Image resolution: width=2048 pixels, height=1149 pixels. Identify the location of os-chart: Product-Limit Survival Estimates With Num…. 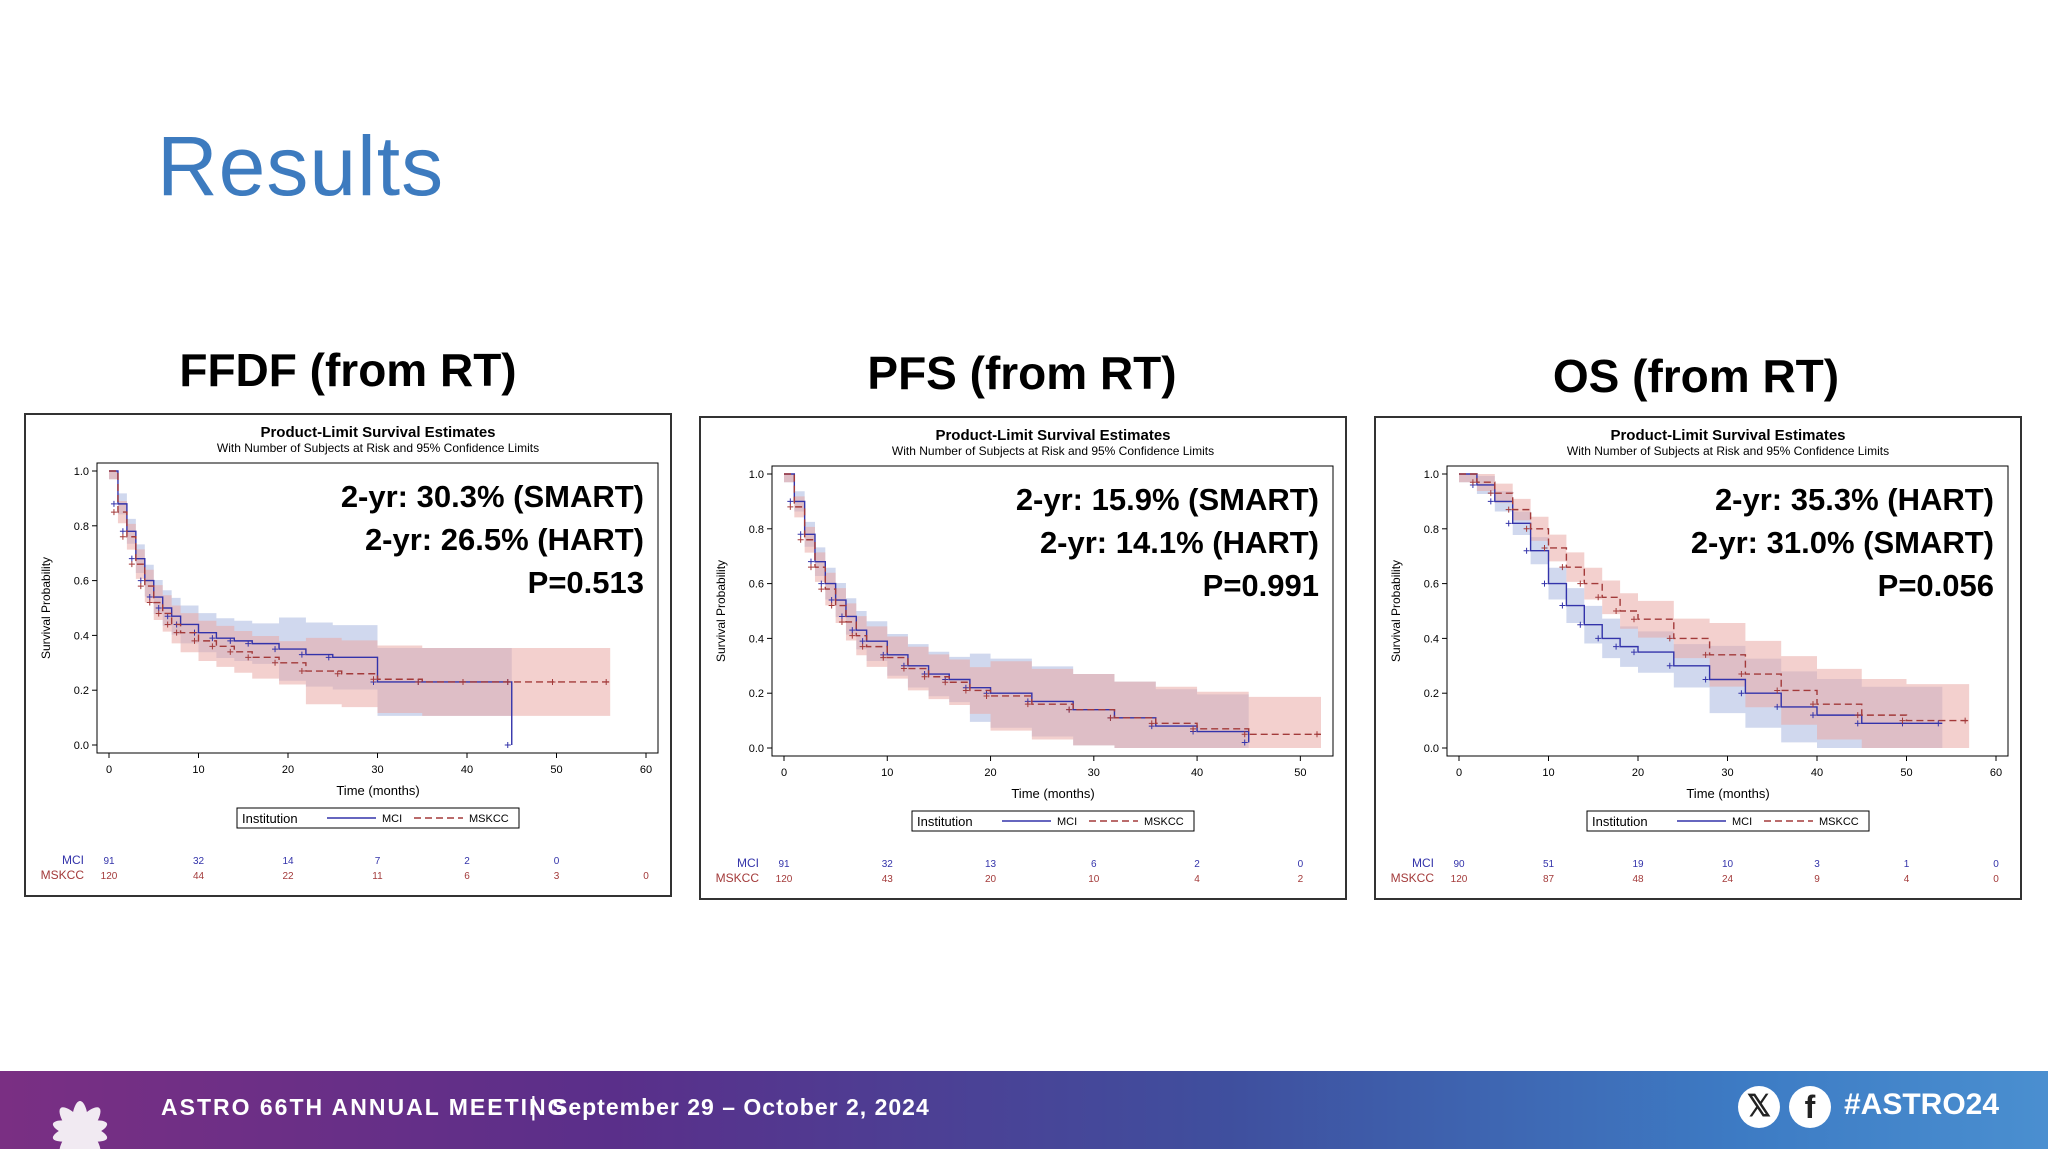
(1698, 658).